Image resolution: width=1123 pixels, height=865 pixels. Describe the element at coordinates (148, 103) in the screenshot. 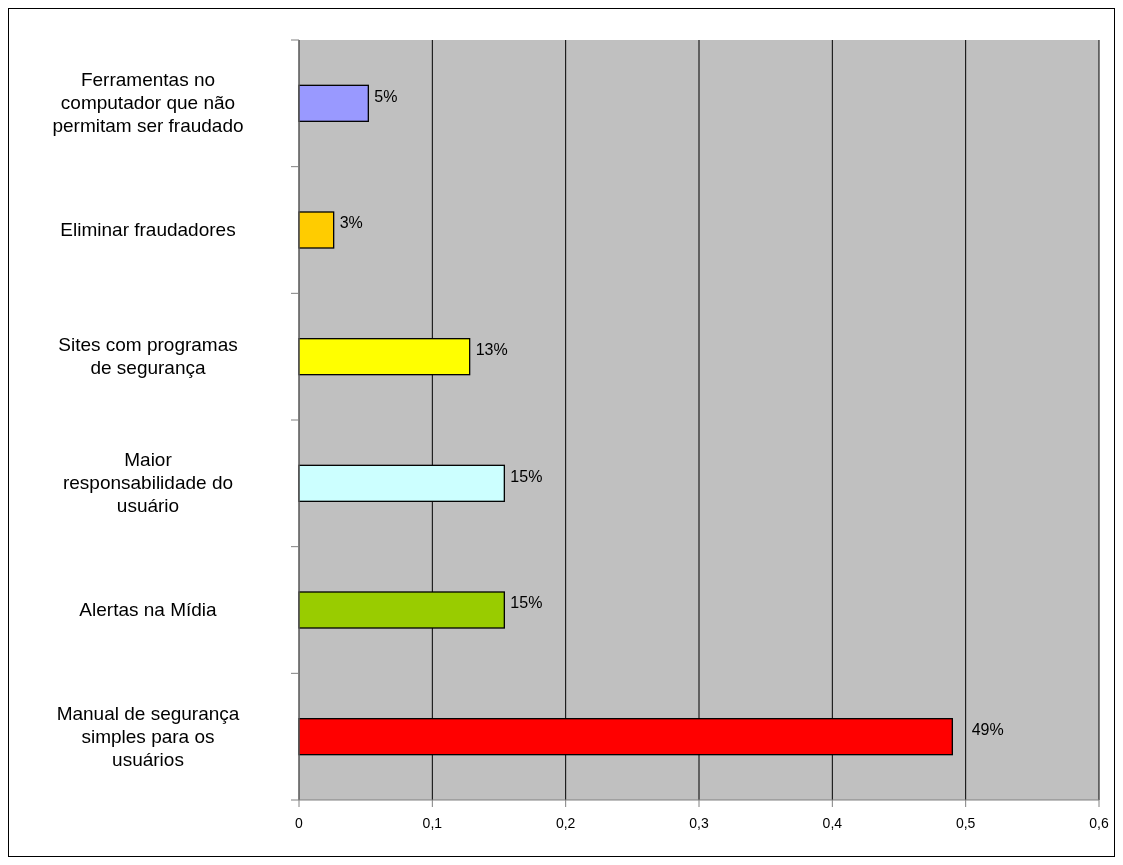

I see `y-tick-label: Ferramentas no computador que não permitam ser fraudado` at that location.